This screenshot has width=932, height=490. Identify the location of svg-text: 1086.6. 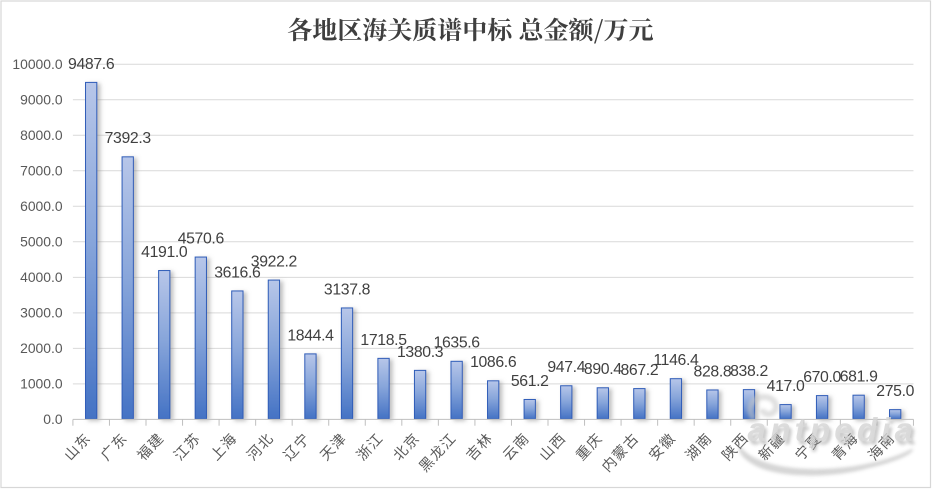
(493, 362).